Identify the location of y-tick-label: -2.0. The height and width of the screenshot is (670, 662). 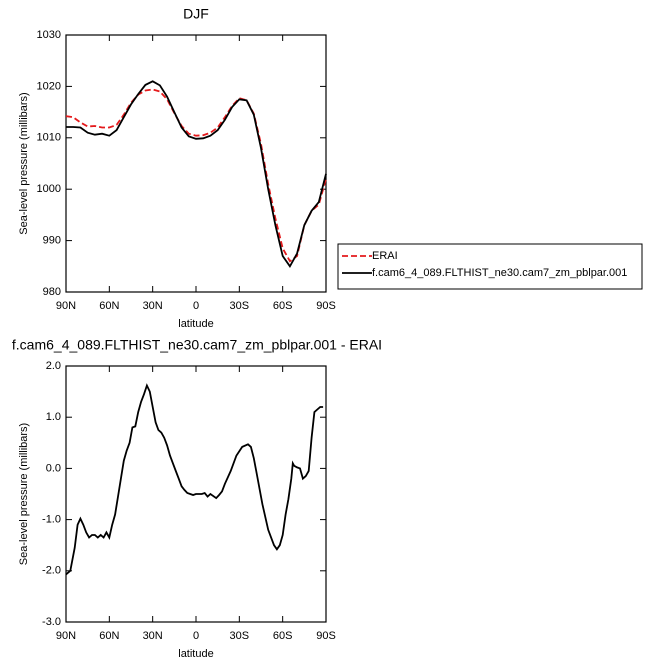
(51, 571).